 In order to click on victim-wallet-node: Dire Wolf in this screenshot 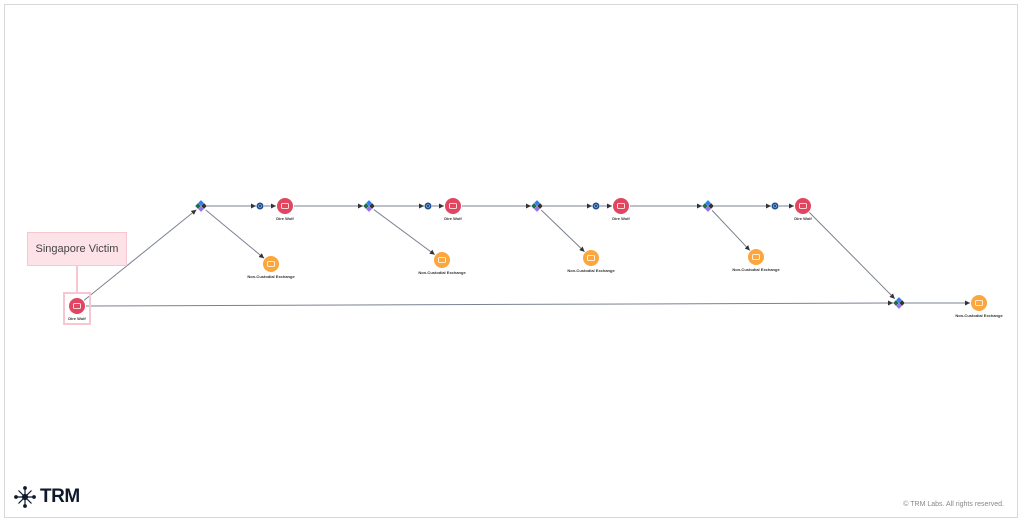, I will do `click(77, 309)`.